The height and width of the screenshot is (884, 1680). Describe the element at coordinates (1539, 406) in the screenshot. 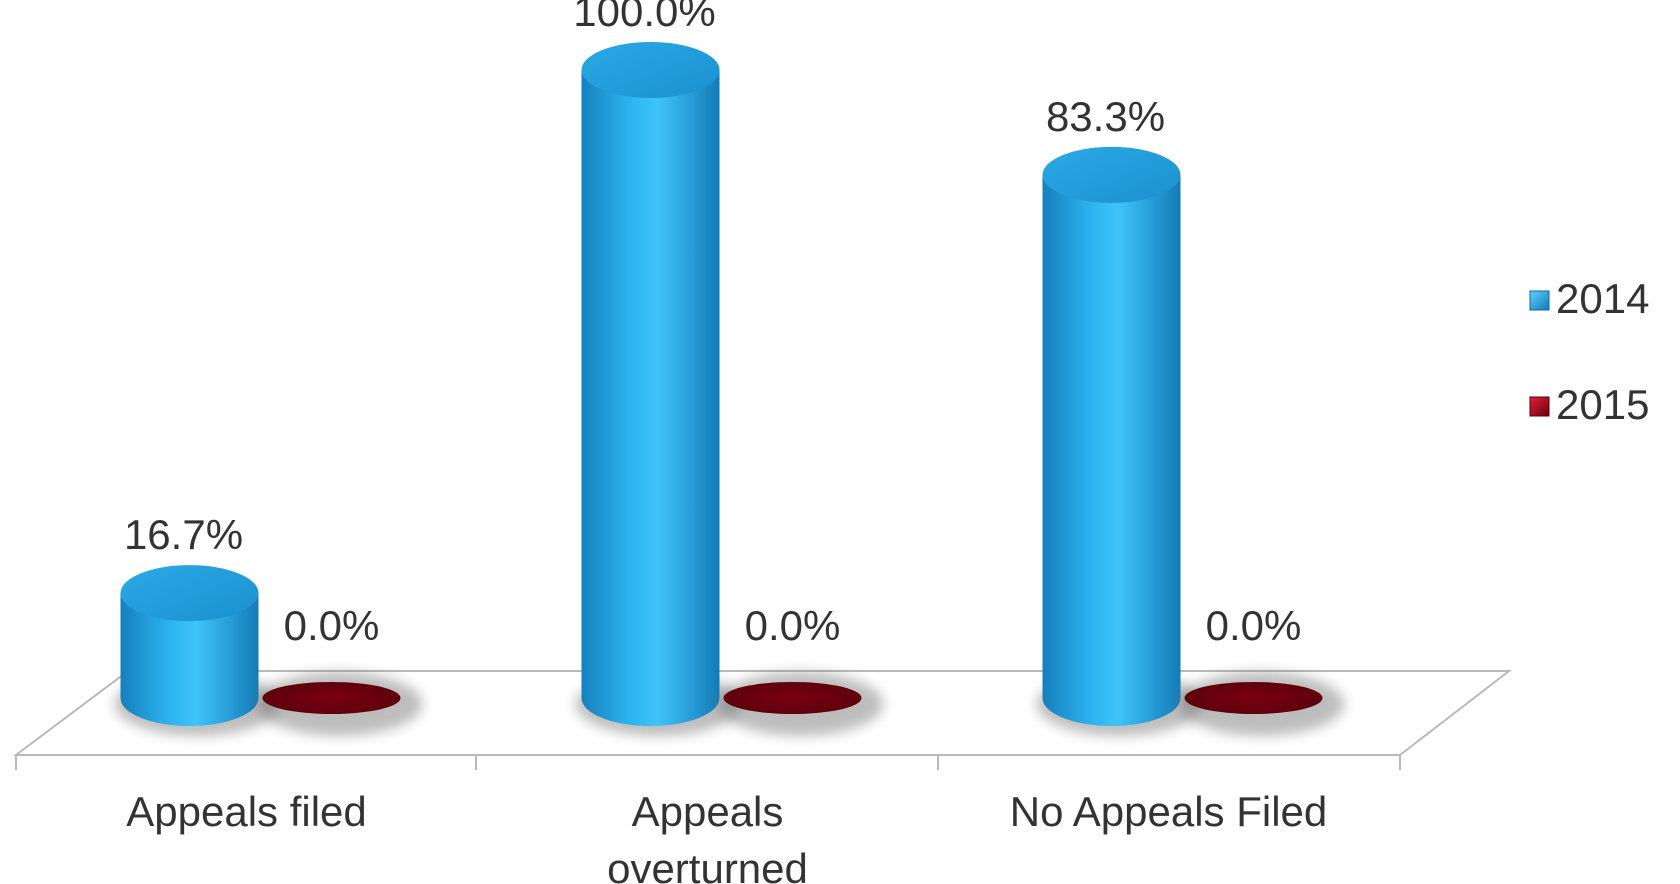

I see `legend-swatch-2015` at that location.